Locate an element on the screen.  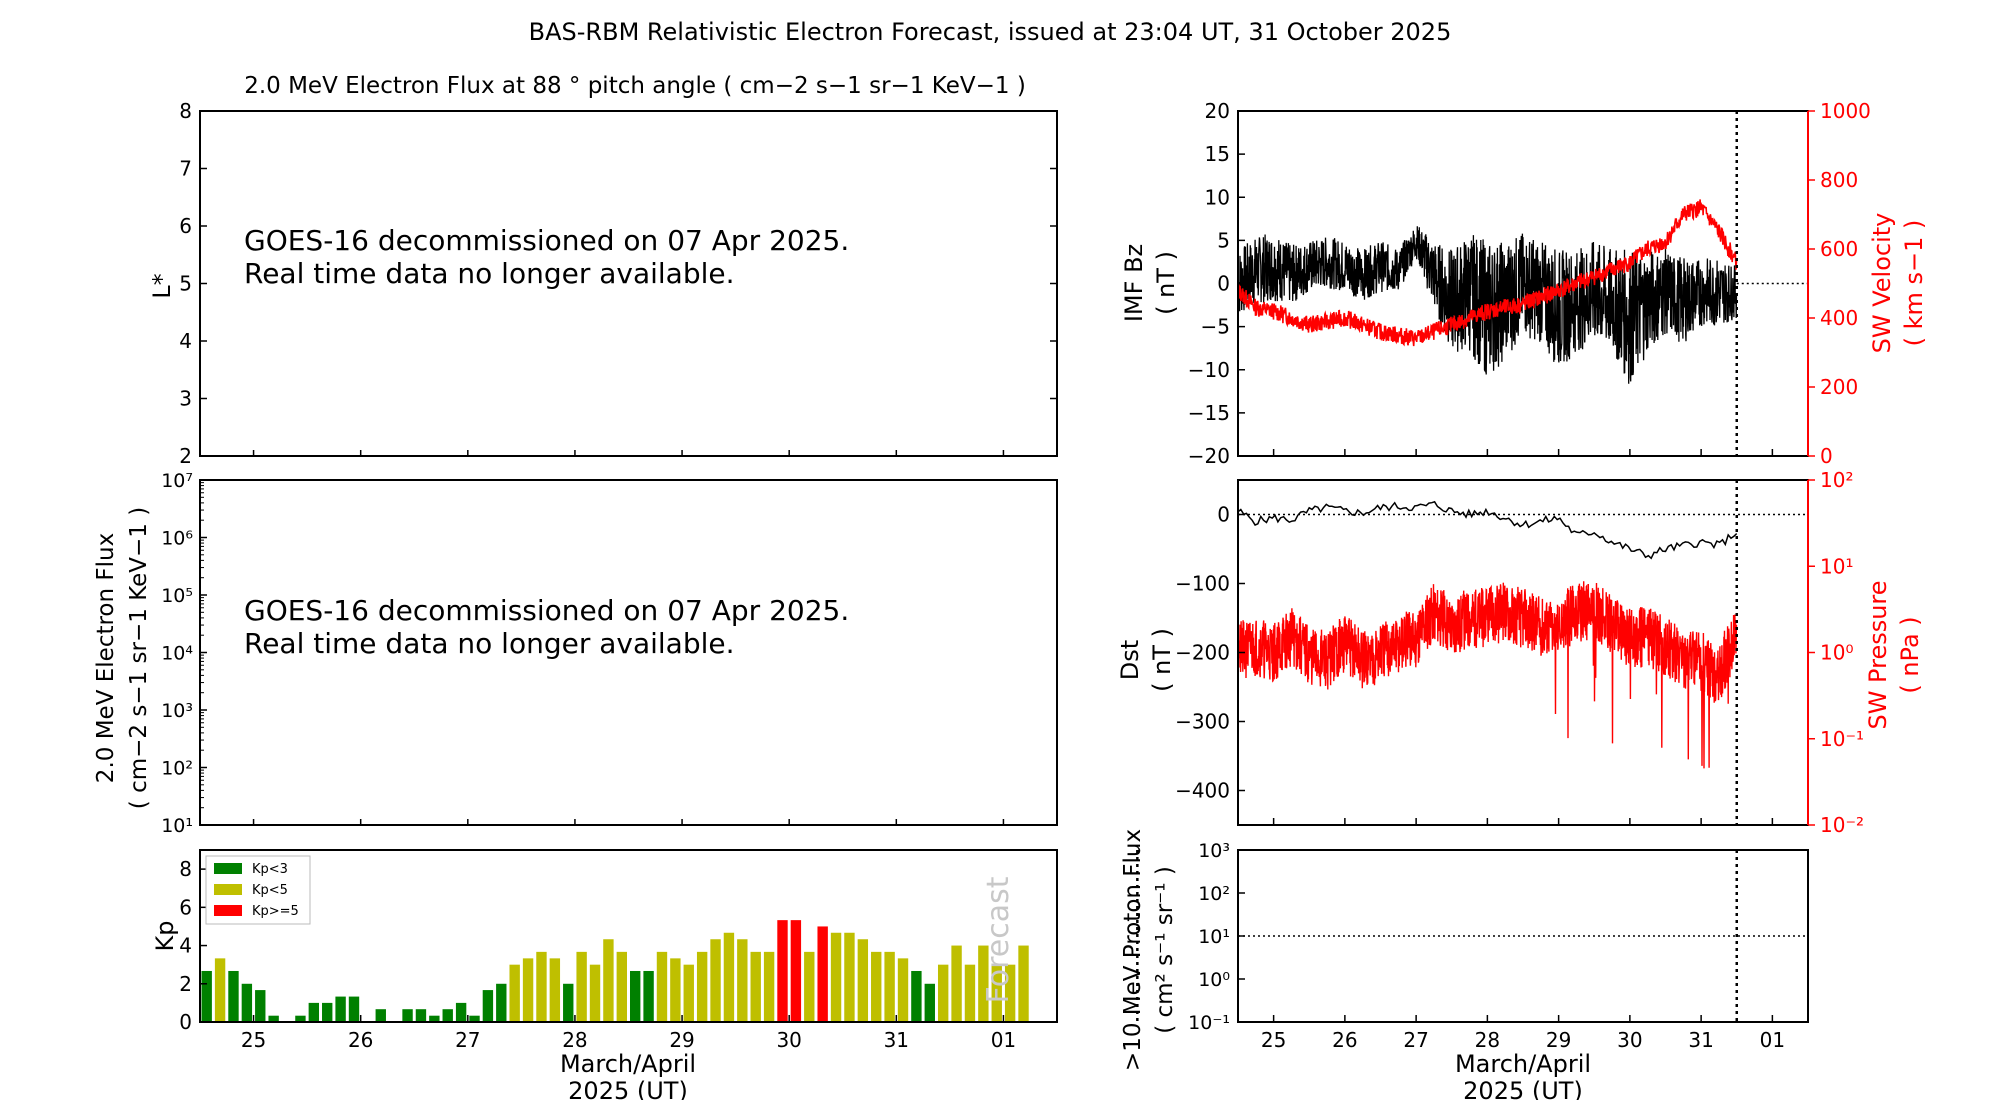
kp-legend-swatch-high is located at coordinates (228, 910).